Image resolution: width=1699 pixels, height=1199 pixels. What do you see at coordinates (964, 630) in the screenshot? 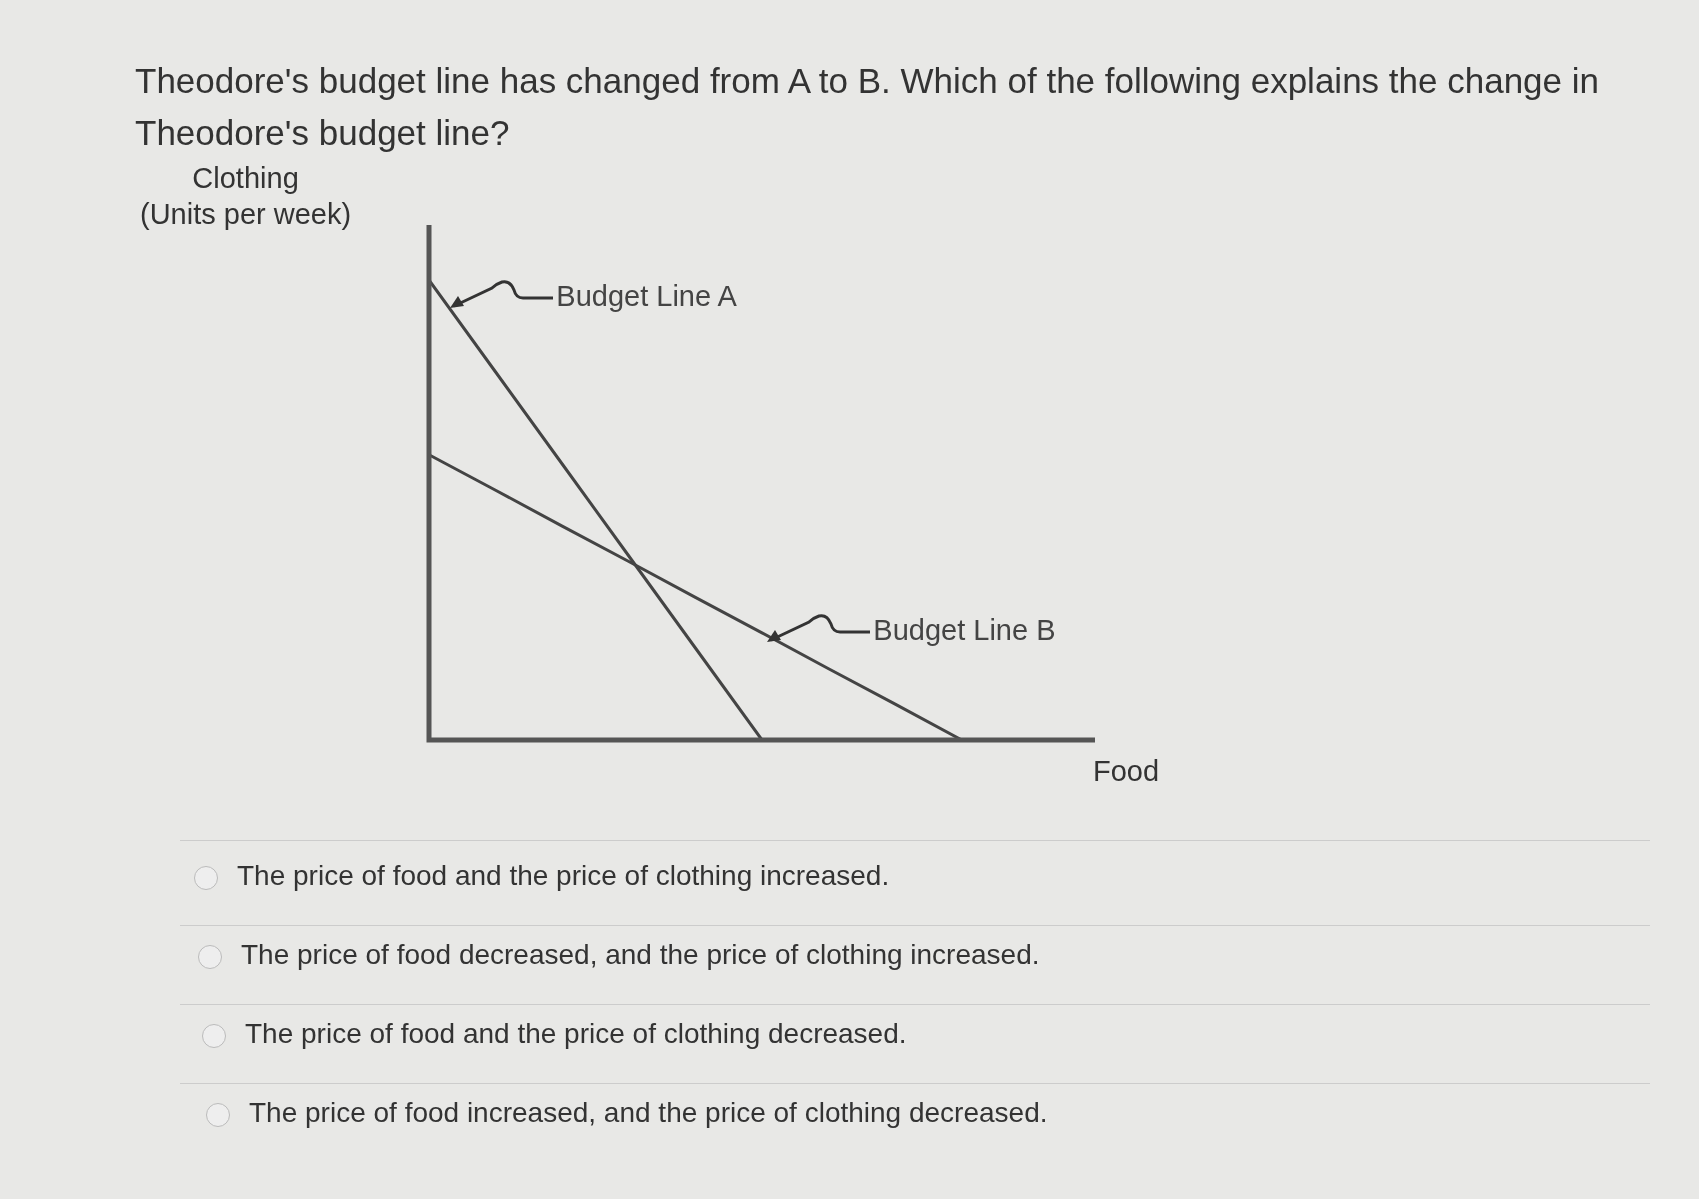
I see `series-label: Budget Line B` at bounding box center [964, 630].